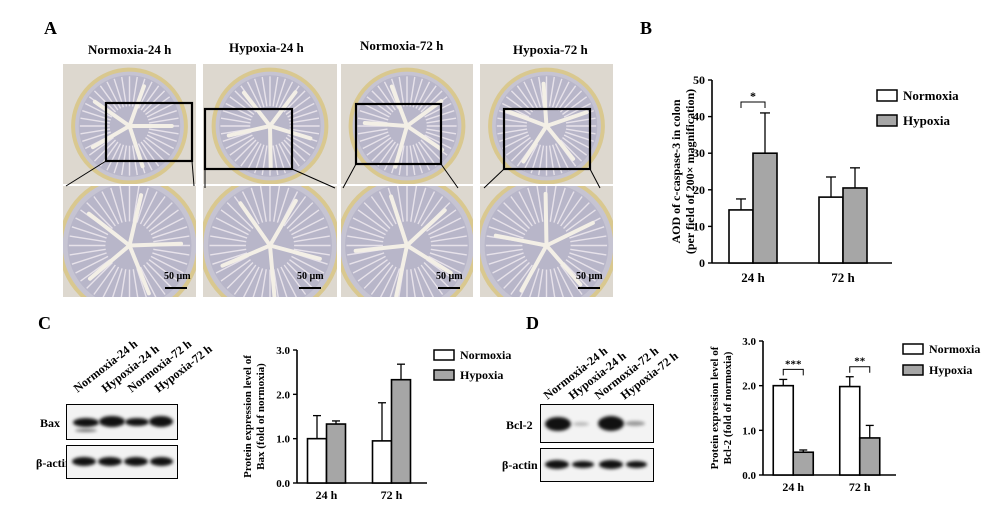  What do you see at coordinates (690, 171) in the screenshot?
I see `y-axis-label-line: (per field of 200× magnification)` at bounding box center [690, 171].